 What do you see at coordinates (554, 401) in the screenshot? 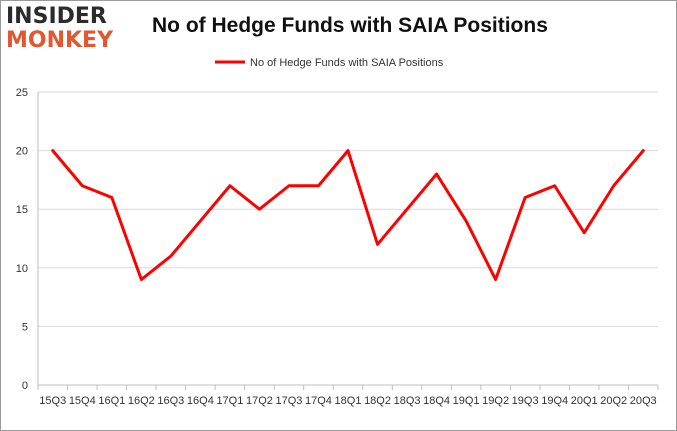
I see `x-tick-label-19Q4: 19Q4` at bounding box center [554, 401].